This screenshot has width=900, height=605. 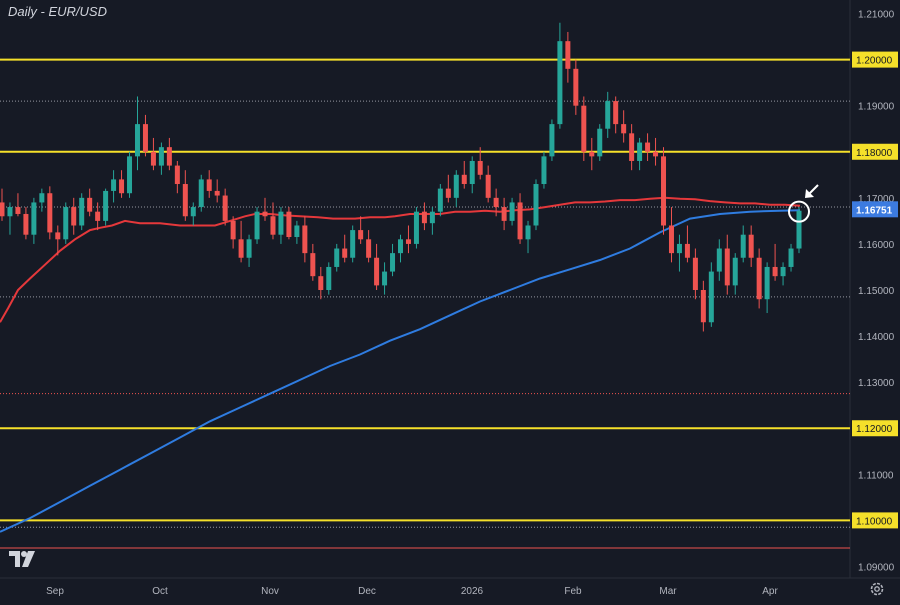 What do you see at coordinates (876, 567) in the screenshot?
I see `y-tick-label: 1.09000` at bounding box center [876, 567].